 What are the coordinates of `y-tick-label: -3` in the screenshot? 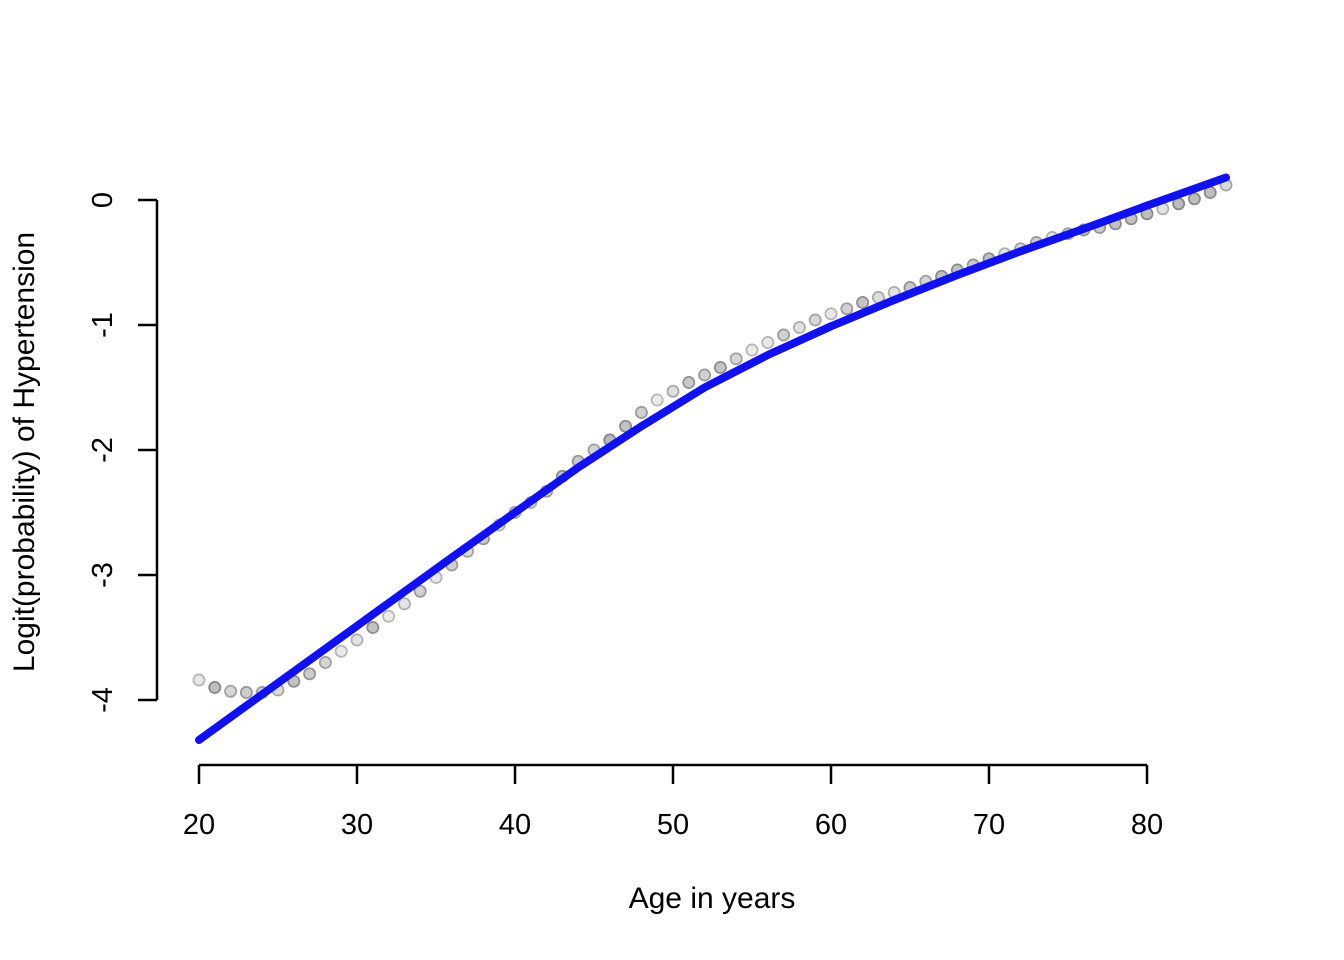 It's located at (103, 575).